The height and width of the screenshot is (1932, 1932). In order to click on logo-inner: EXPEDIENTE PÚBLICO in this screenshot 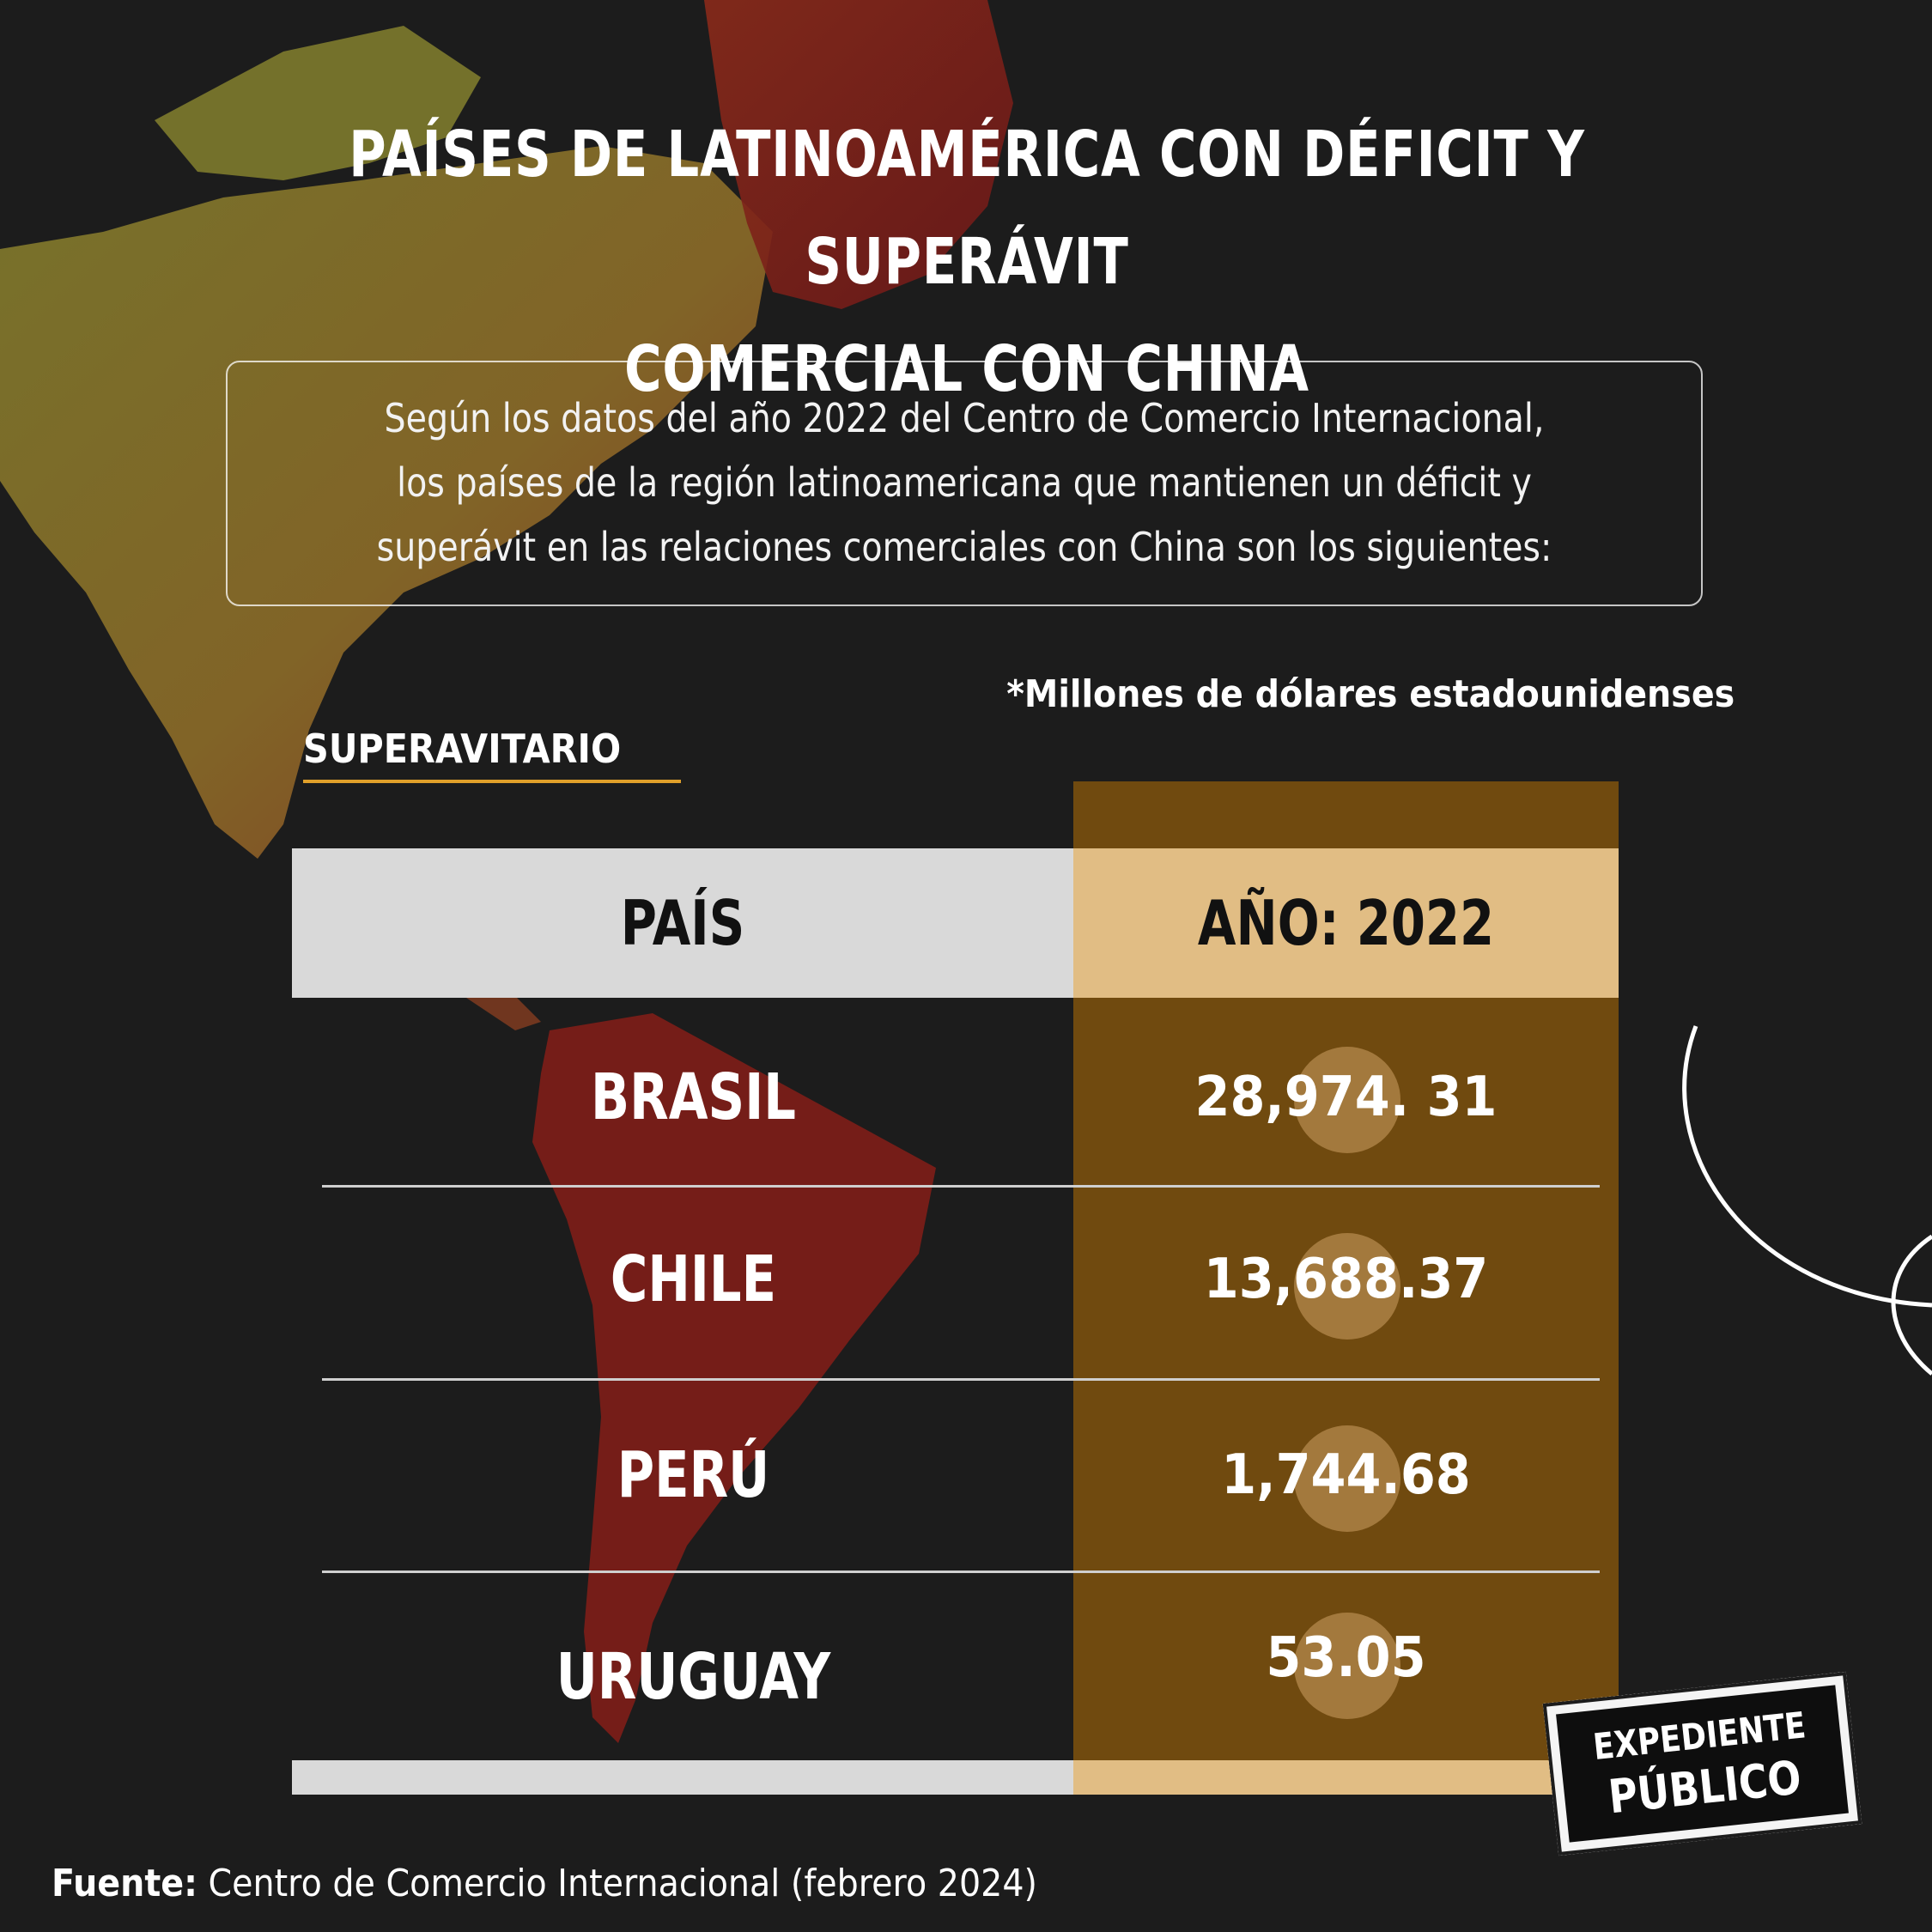, I will do `click(1703, 1764)`.